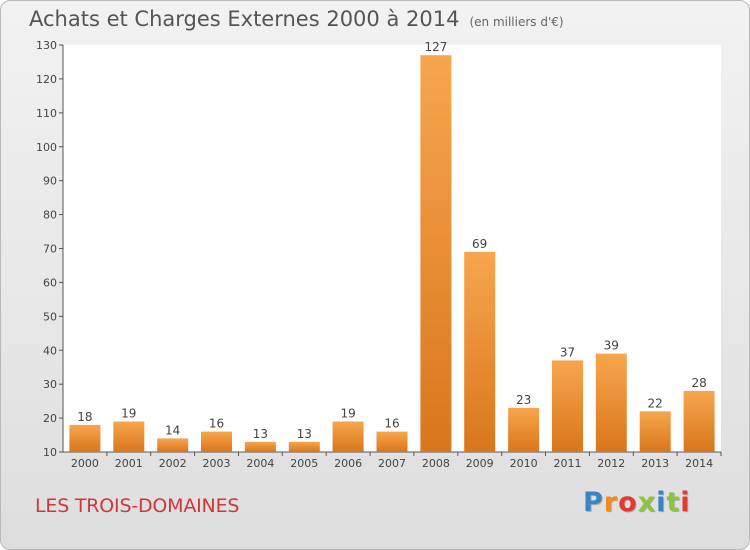 Image resolution: width=750 pixels, height=550 pixels. What do you see at coordinates (611, 502) in the screenshot?
I see `logo-letter: r` at bounding box center [611, 502].